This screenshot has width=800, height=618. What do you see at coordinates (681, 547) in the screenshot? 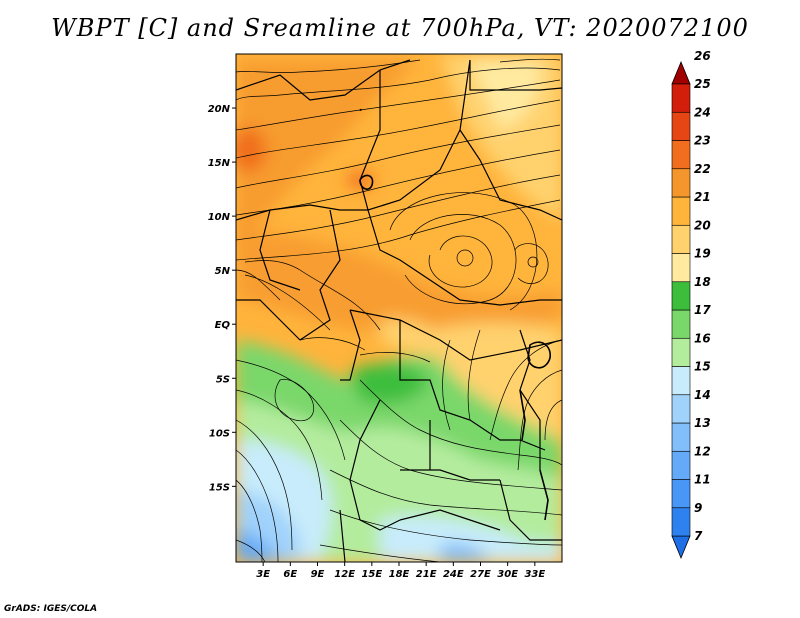
I see `colorbar-min-triangle` at bounding box center [681, 547].